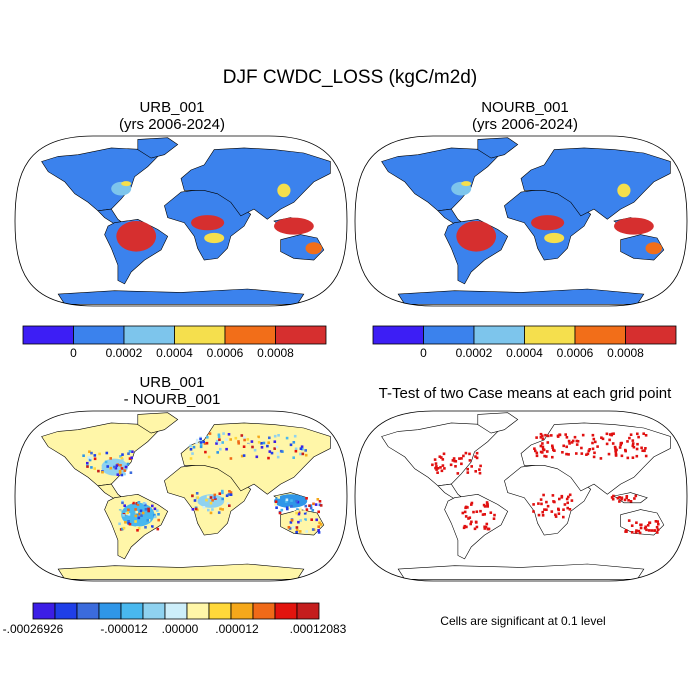 The width and height of the screenshot is (700, 700). What do you see at coordinates (575, 353) in the screenshot?
I see `colorbar-tick-label: 0.0006` at bounding box center [575, 353].